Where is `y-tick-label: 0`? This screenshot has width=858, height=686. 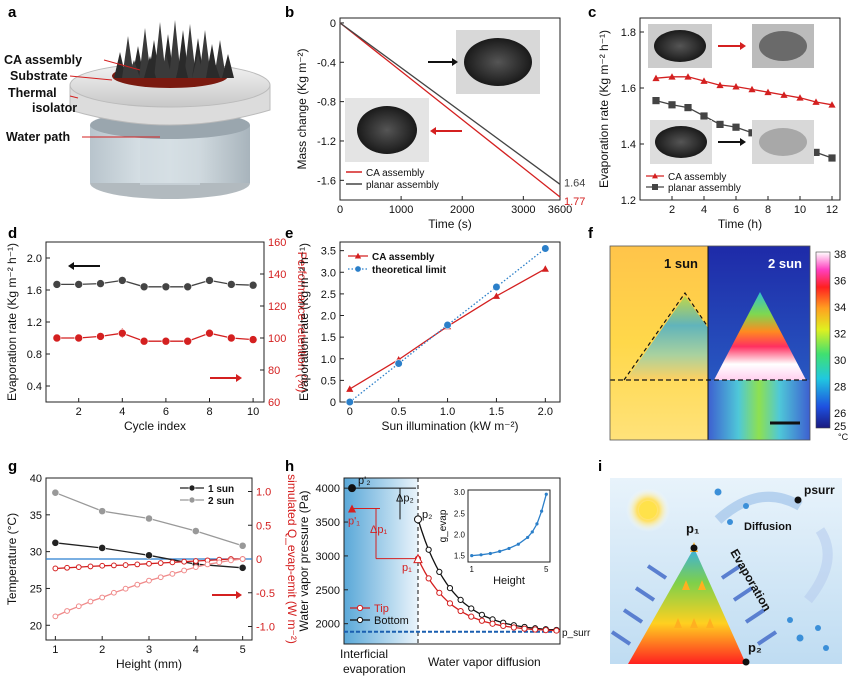 y-tick-label: 0 is located at coordinates (333, 403).